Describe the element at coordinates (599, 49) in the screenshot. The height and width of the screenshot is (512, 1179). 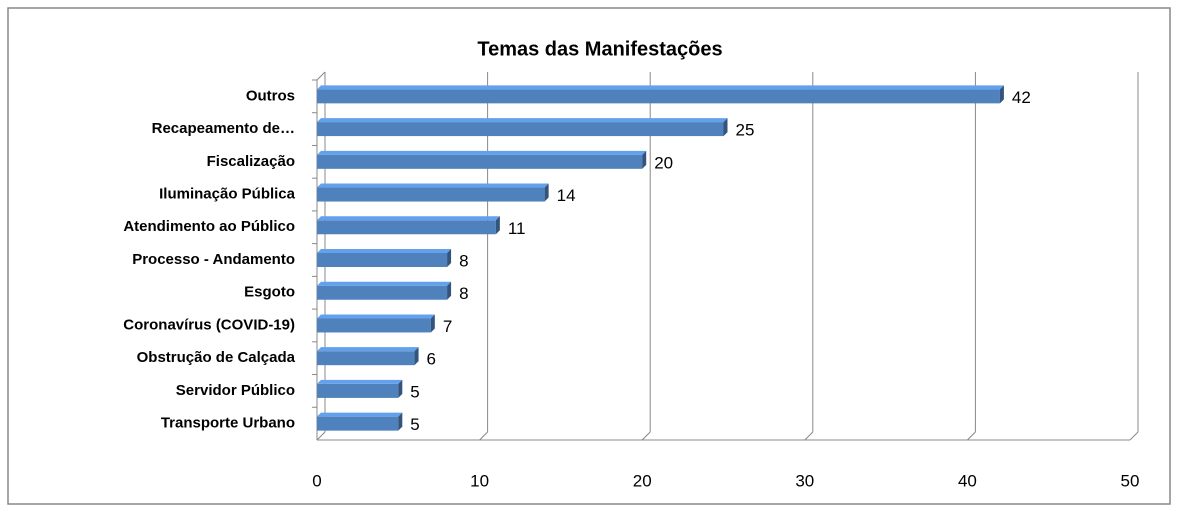
I see `chart-title: Temas das Manifestações` at that location.